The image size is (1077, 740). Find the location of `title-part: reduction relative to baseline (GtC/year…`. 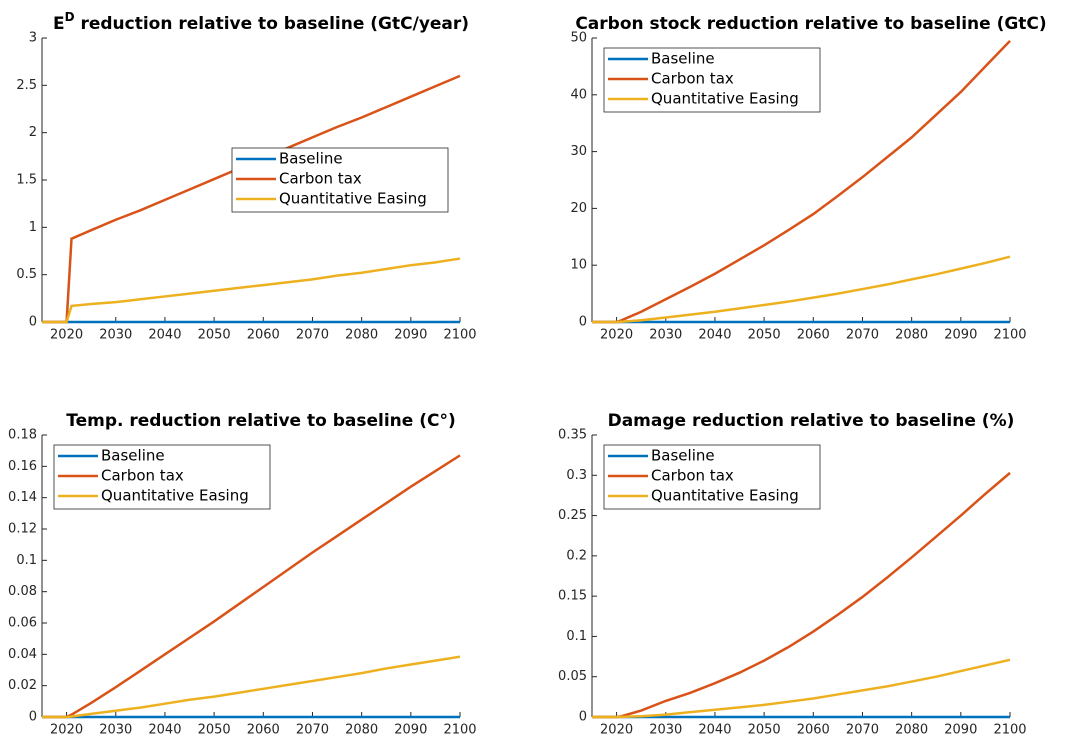

title-part: reduction relative to baseline (GtC/year… is located at coordinates (272, 24).